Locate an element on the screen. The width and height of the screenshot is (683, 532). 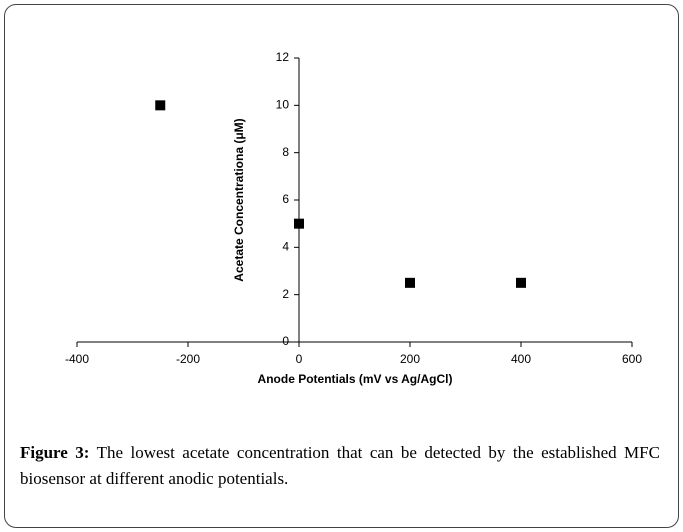
y-tick-label: 4 is located at coordinates (285, 247).